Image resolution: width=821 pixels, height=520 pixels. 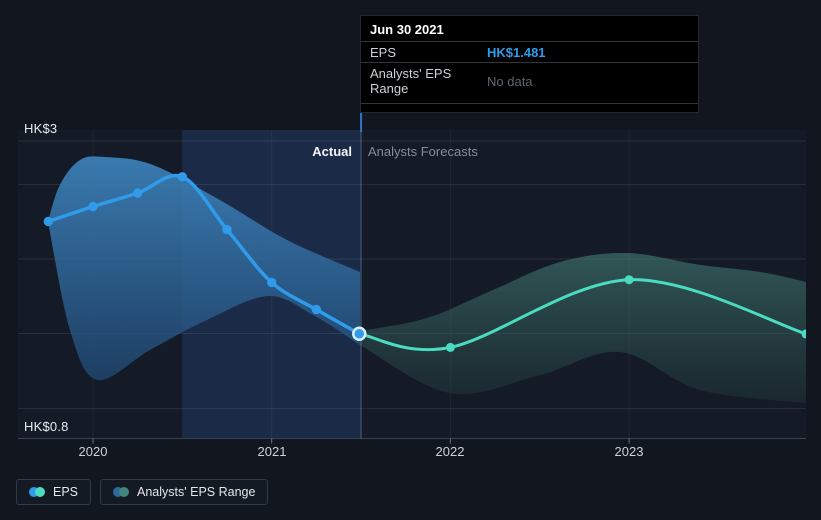 I want to click on chart-legend: EPS Analysts' EPS Range, so click(x=142, y=492).